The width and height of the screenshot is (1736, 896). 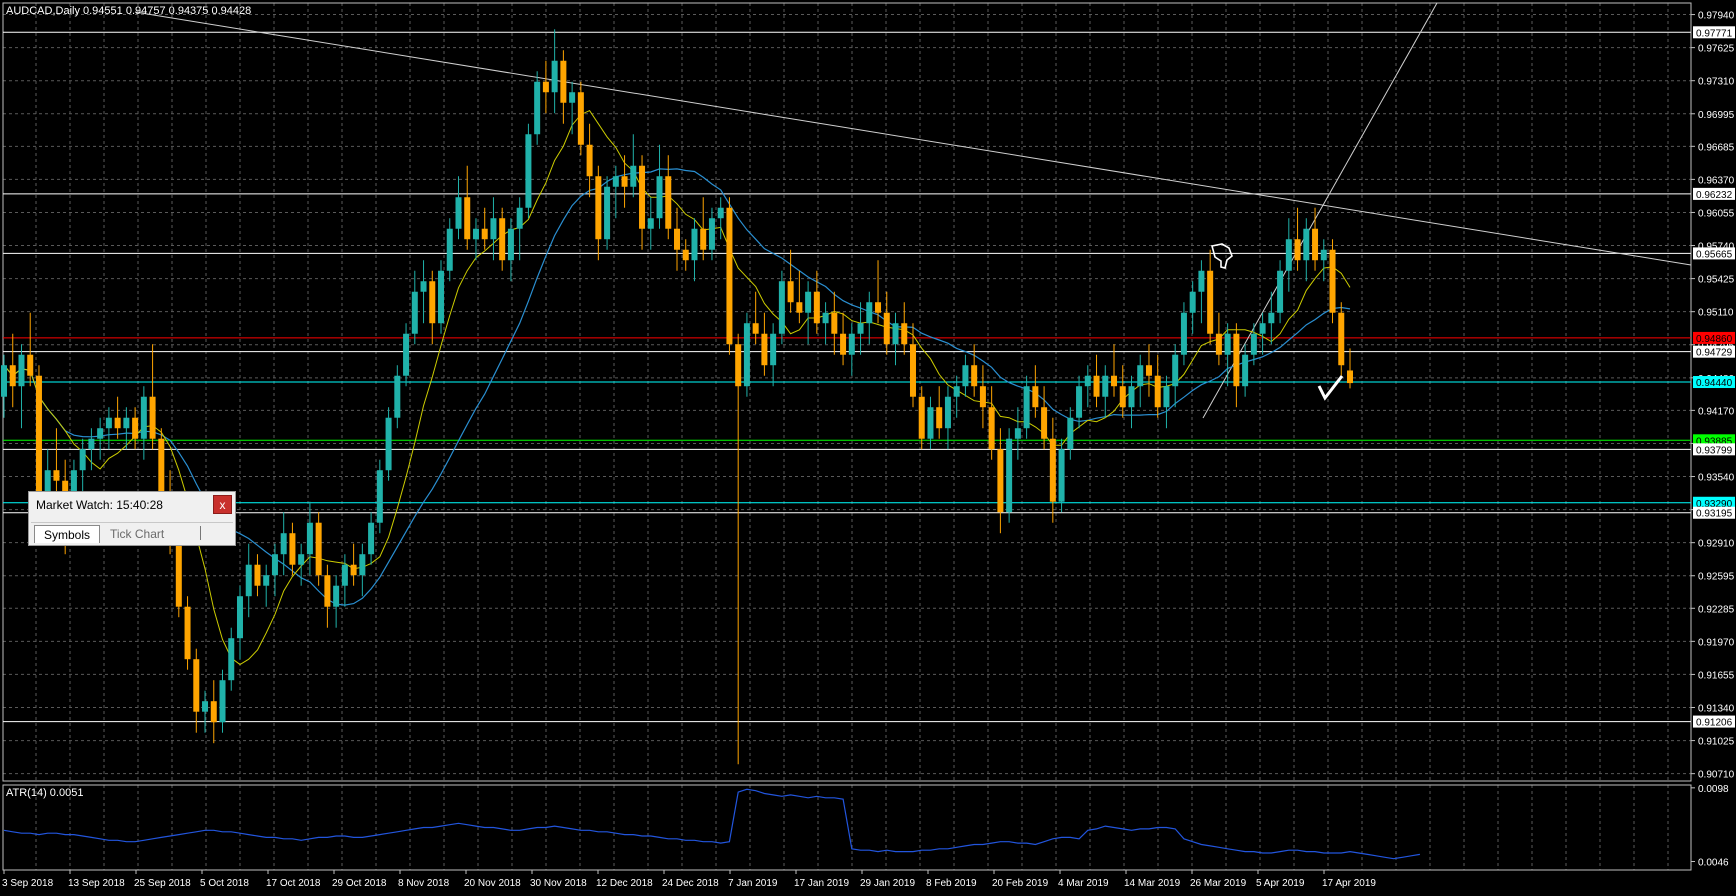 What do you see at coordinates (753, 883) in the screenshot?
I see `date-tick-label: 7 Jan 2019` at bounding box center [753, 883].